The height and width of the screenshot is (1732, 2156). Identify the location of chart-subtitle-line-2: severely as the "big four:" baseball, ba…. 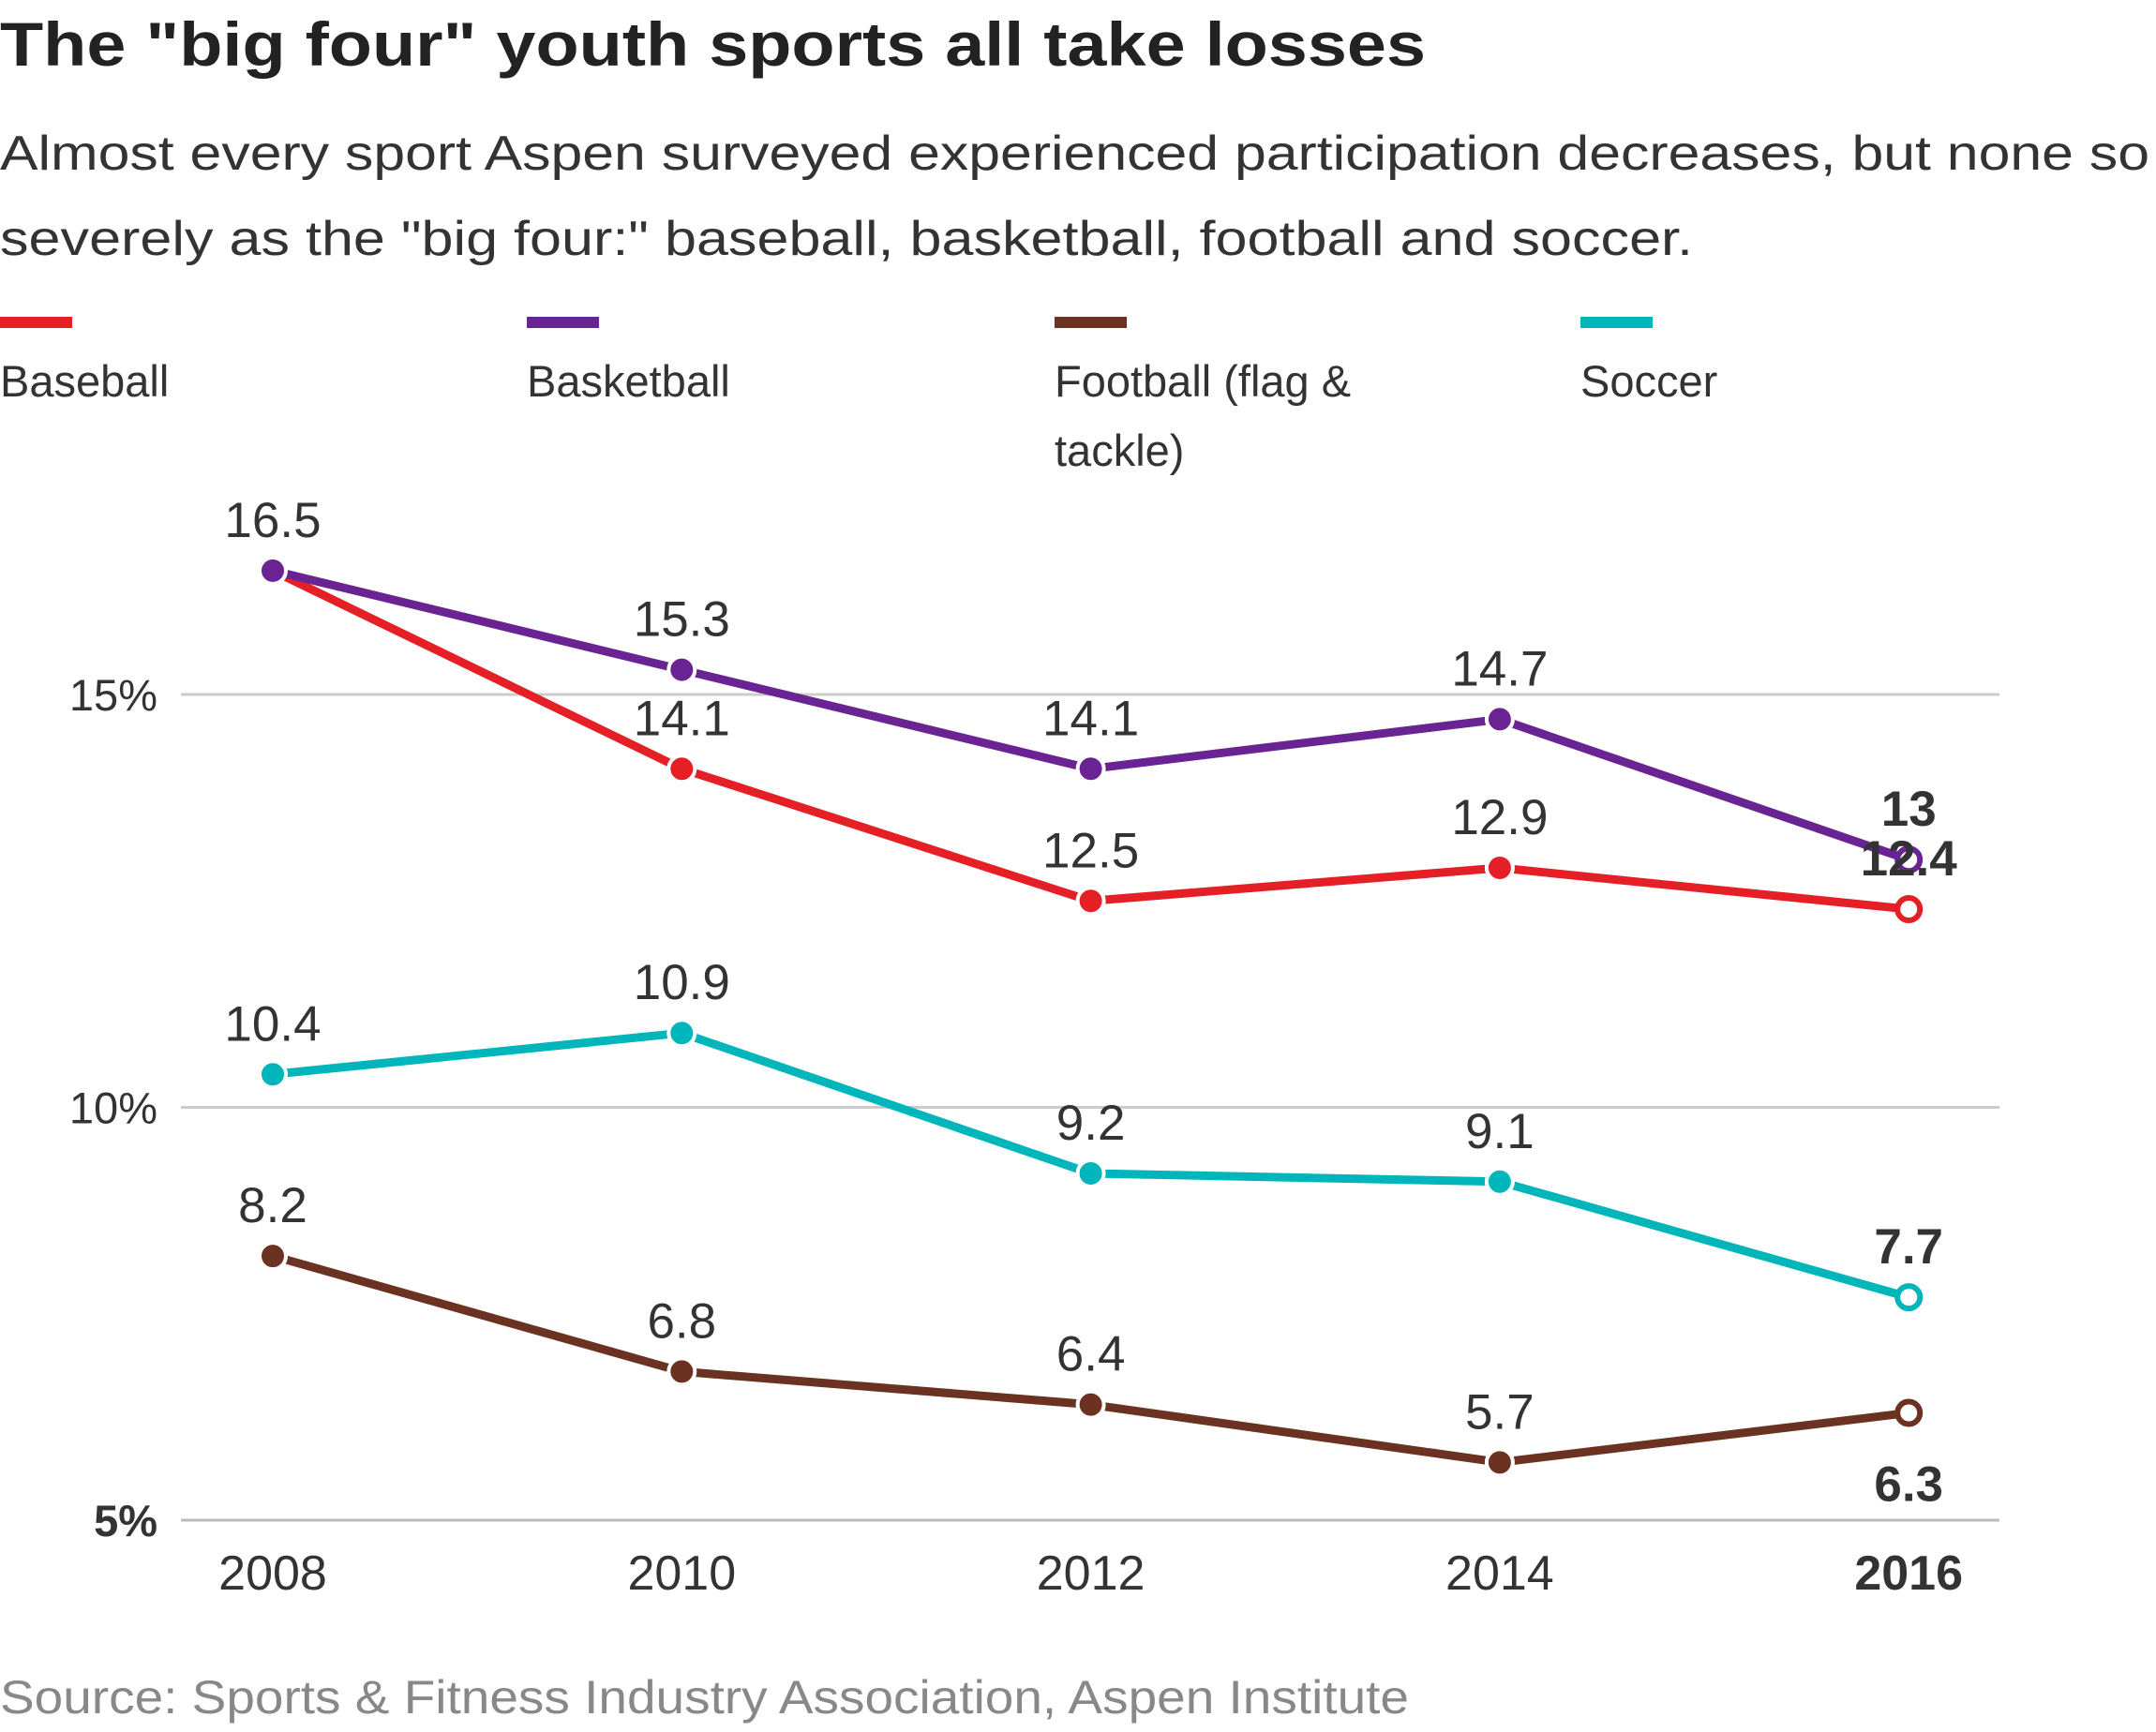
(847, 239).